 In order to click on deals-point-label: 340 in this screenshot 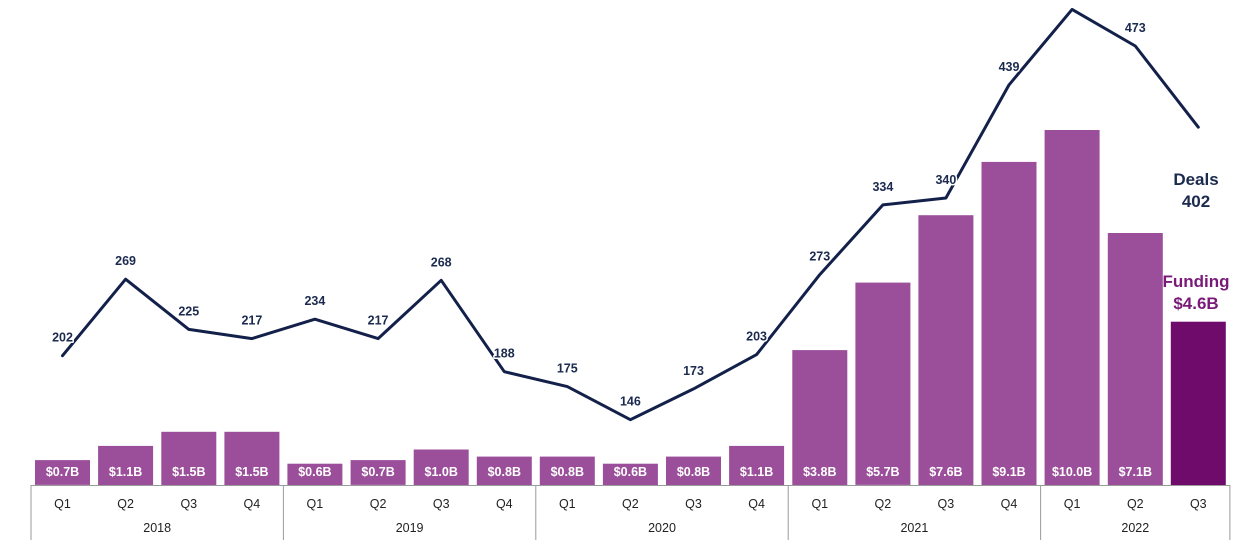, I will do `click(945, 180)`.